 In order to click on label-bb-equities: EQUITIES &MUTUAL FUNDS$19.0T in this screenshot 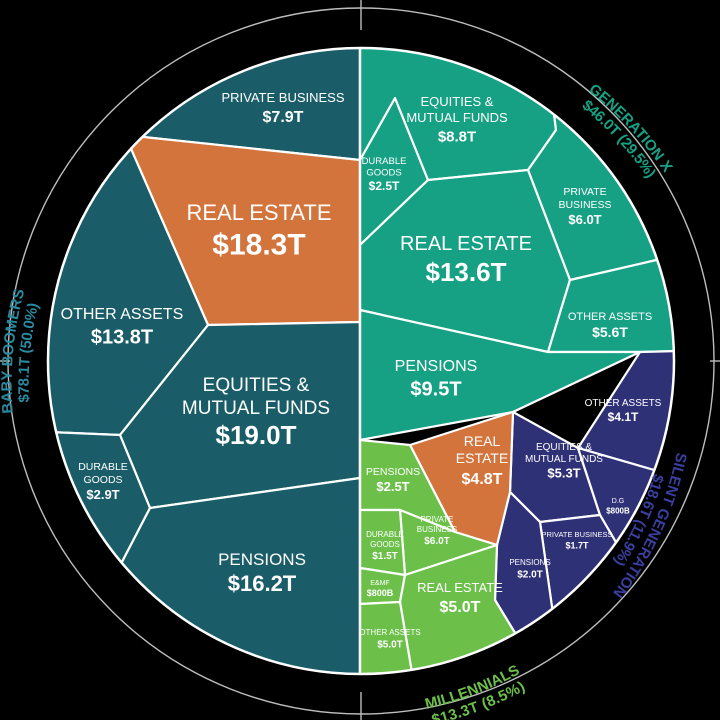, I will do `click(256, 412)`.